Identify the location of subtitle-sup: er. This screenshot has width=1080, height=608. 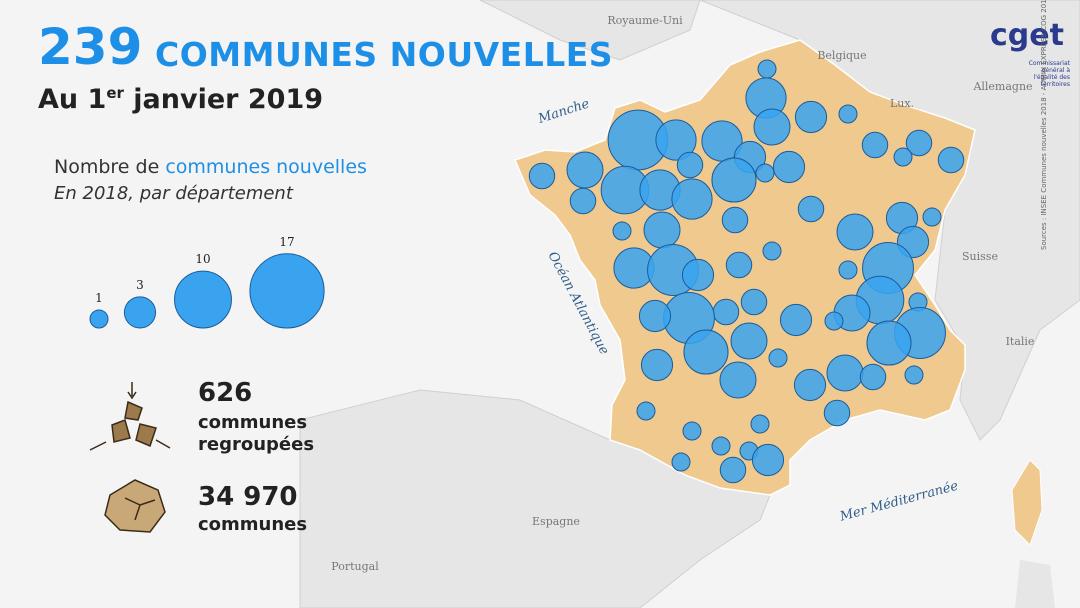
(115, 93).